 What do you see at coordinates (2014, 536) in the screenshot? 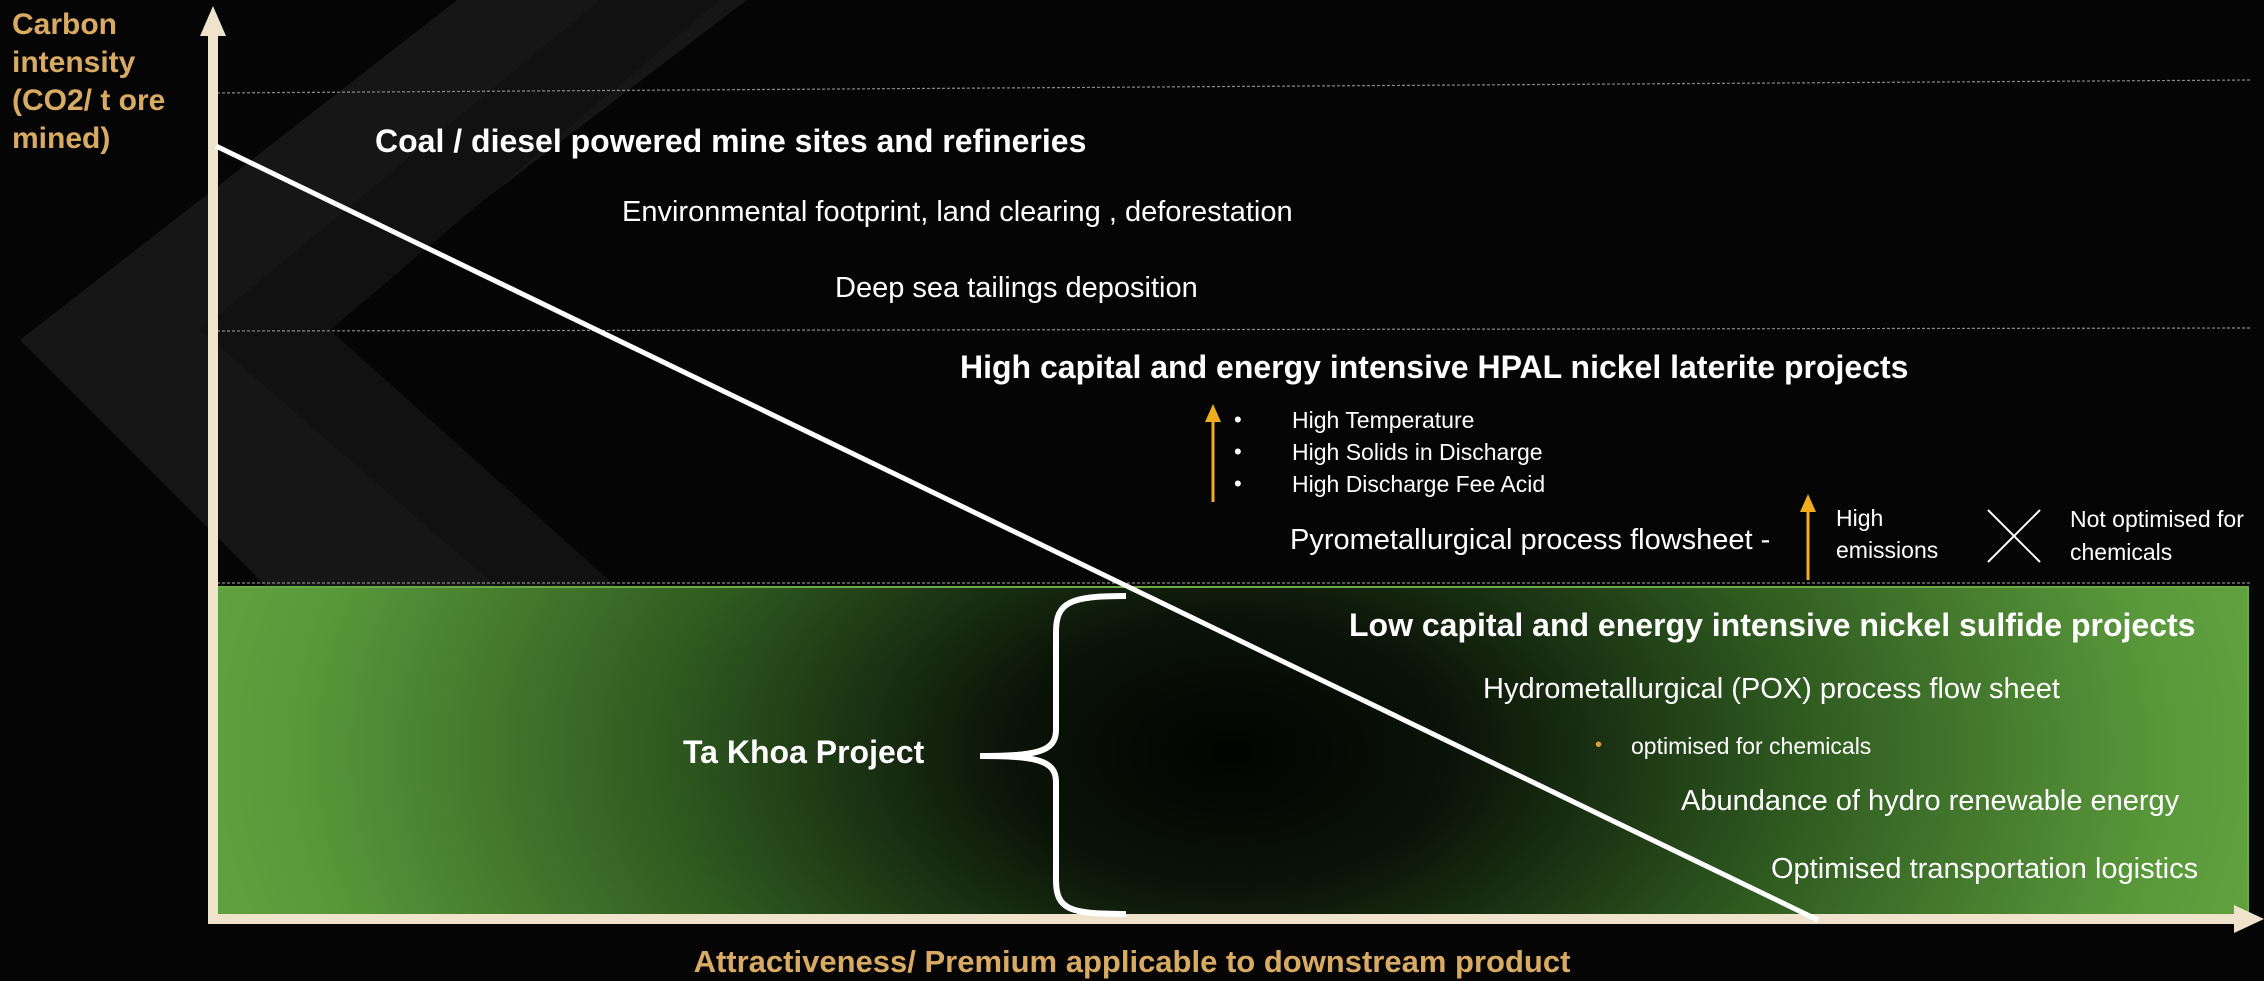
I see `cross-icon` at bounding box center [2014, 536].